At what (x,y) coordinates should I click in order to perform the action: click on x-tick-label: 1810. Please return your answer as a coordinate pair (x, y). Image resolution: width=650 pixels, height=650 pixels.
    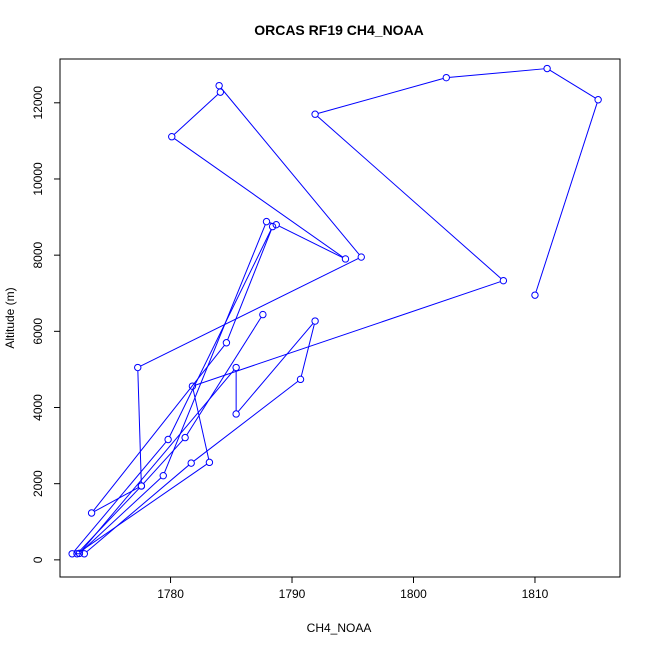
    Looking at the image, I should click on (535, 594).